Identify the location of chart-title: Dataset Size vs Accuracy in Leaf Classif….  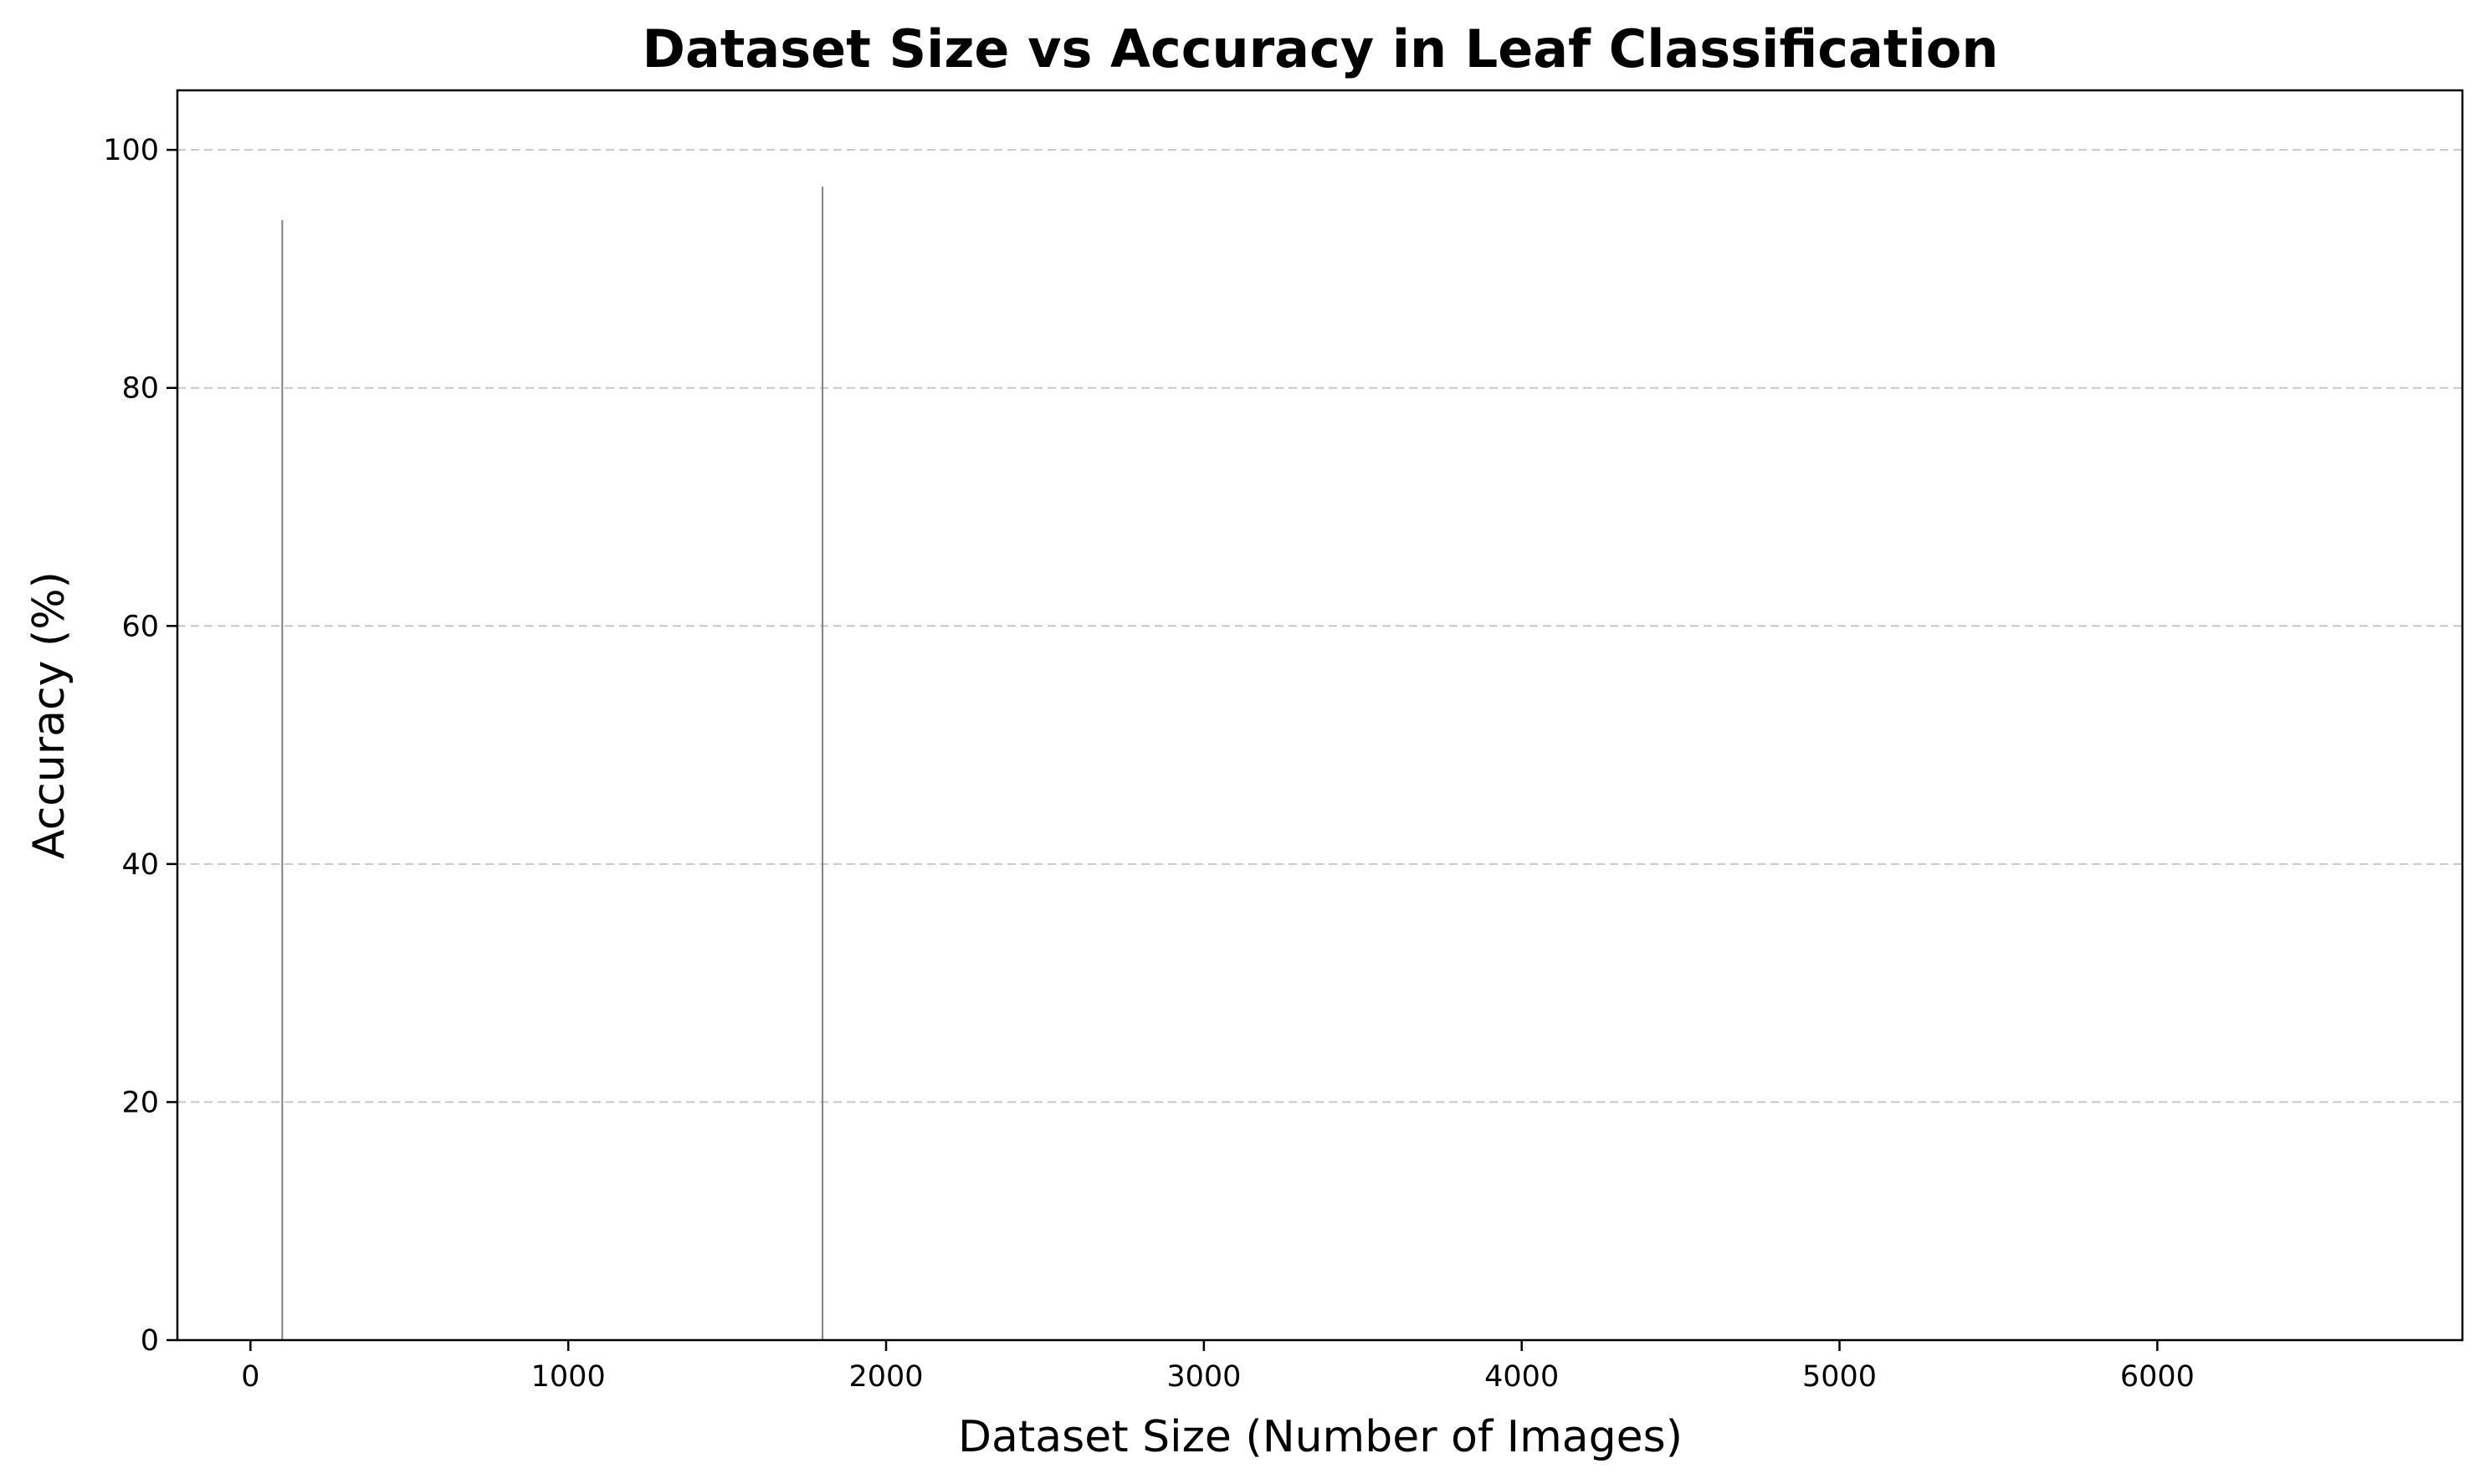
(1320, 48).